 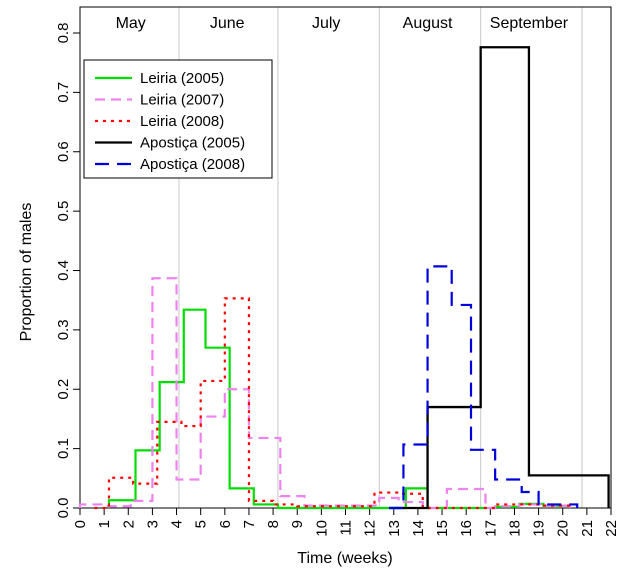 I want to click on x-tick-label: 15, so click(x=442, y=528).